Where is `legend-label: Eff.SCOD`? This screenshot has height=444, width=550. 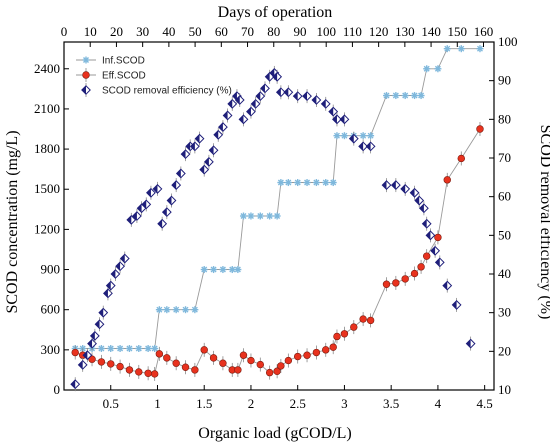
legend-label: Eff.SCOD is located at coordinates (124, 76).